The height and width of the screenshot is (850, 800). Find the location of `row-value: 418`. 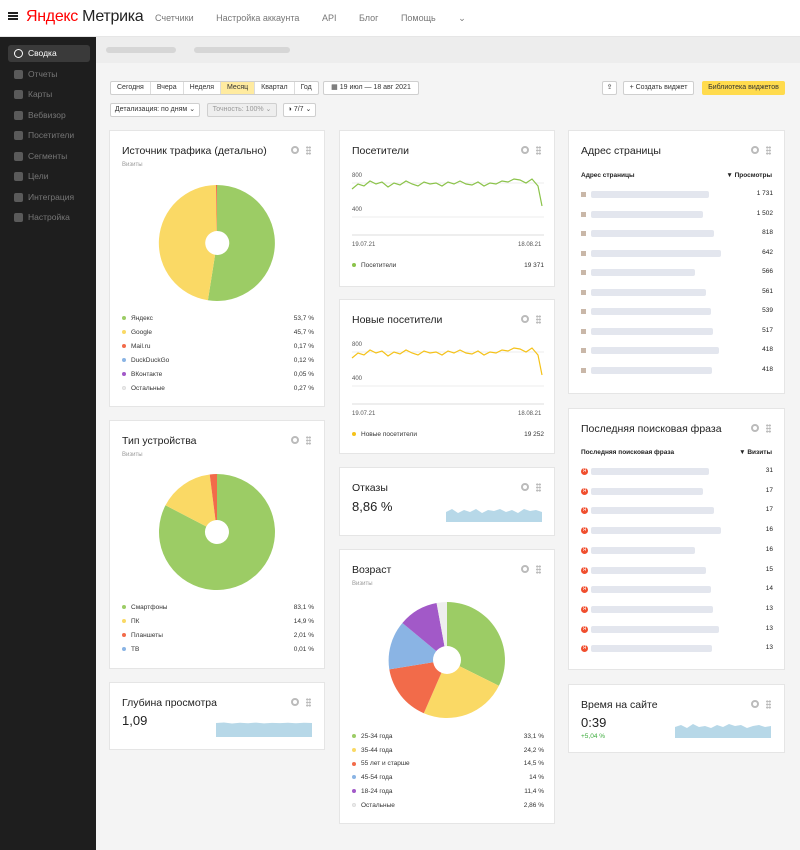

row-value: 418 is located at coordinates (767, 349).